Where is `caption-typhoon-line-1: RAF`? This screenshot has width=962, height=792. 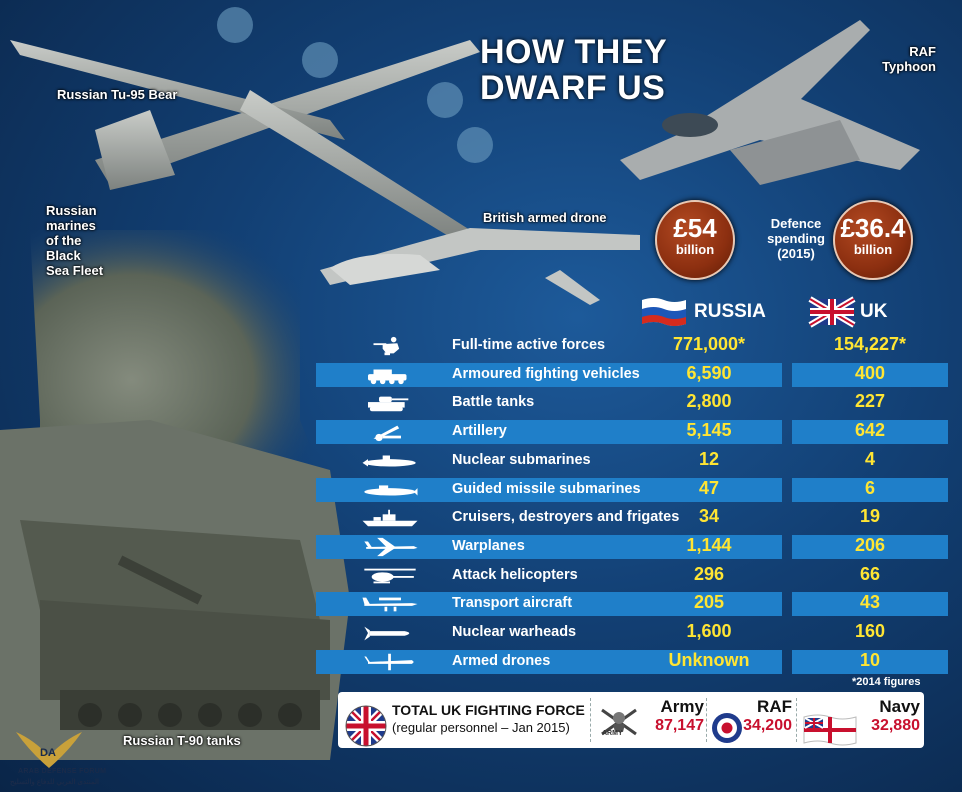
caption-typhoon-line-1: RAF is located at coordinates (922, 51).